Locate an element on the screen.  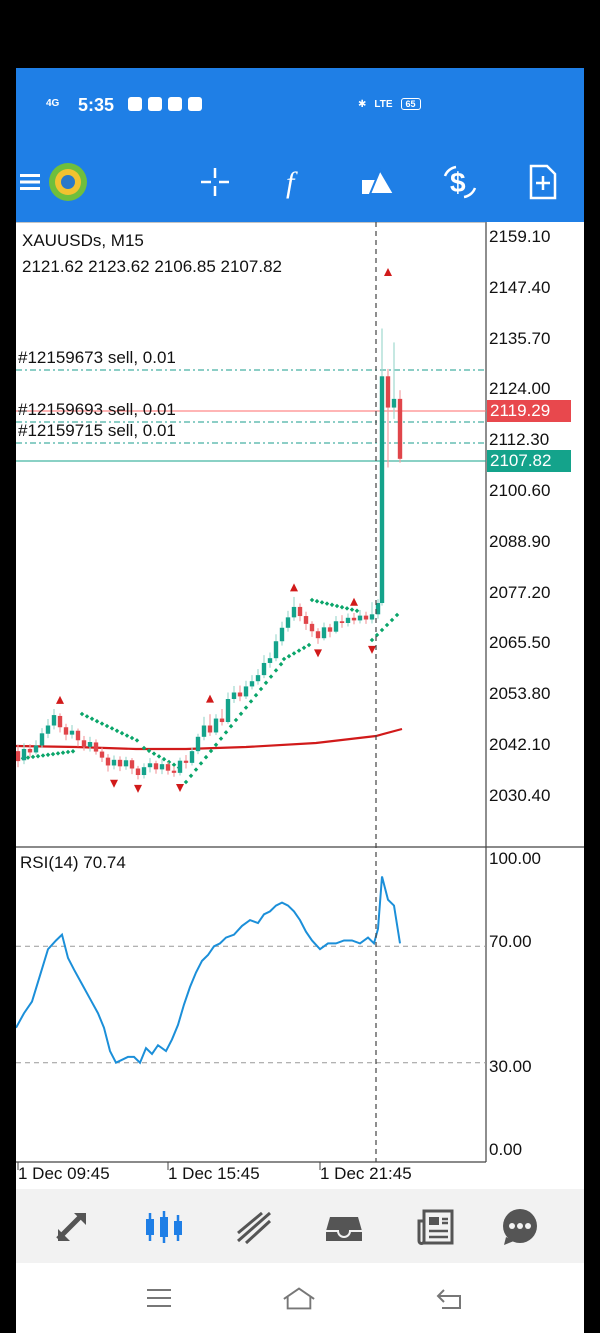
order-label-3: #12159715 sell, 0.01 is located at coordinates (97, 430).